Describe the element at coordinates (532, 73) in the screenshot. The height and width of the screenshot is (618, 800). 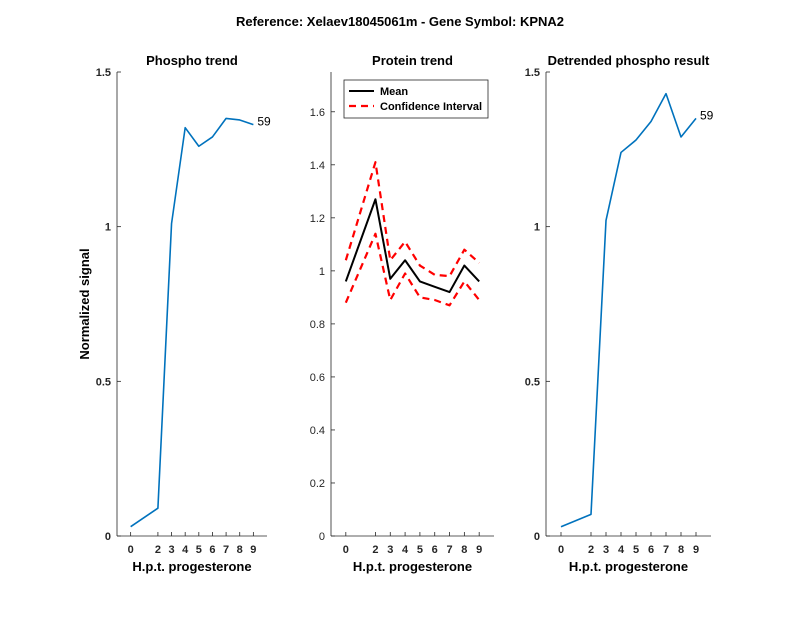
I see `detrended-y-tick-label: 1.5` at that location.